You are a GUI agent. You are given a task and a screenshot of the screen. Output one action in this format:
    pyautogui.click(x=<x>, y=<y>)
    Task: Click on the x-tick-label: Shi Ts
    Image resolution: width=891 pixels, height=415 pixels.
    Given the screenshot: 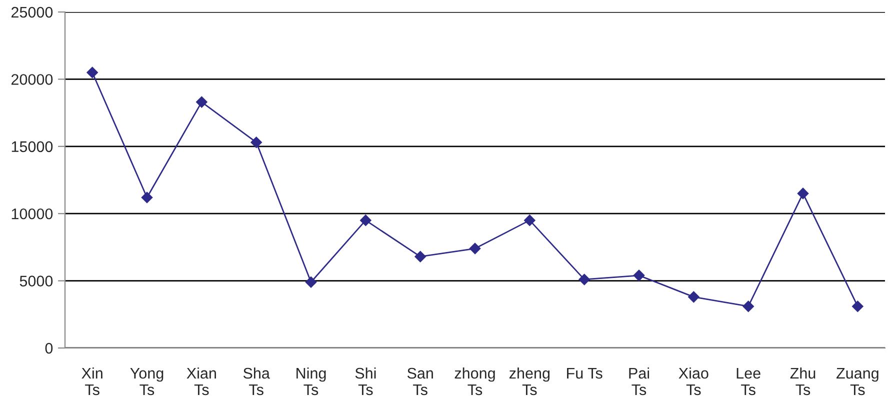 What is the action you would take?
    pyautogui.click(x=365, y=381)
    